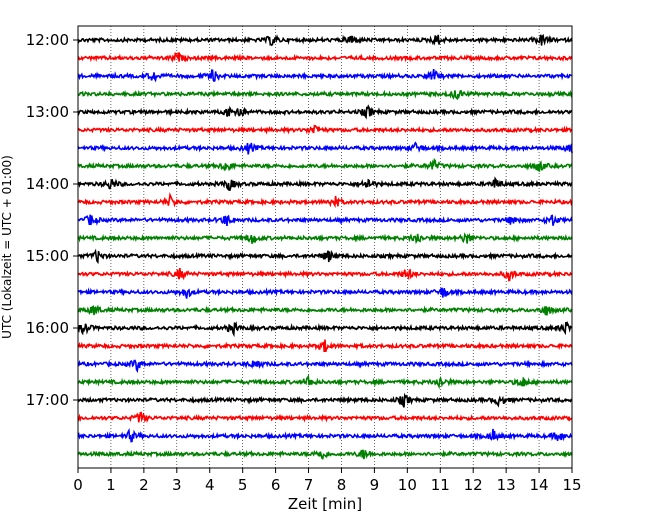 Image resolution: width=650 pixels, height=520 pixels. I want to click on x-tick-label: 0, so click(78, 485).